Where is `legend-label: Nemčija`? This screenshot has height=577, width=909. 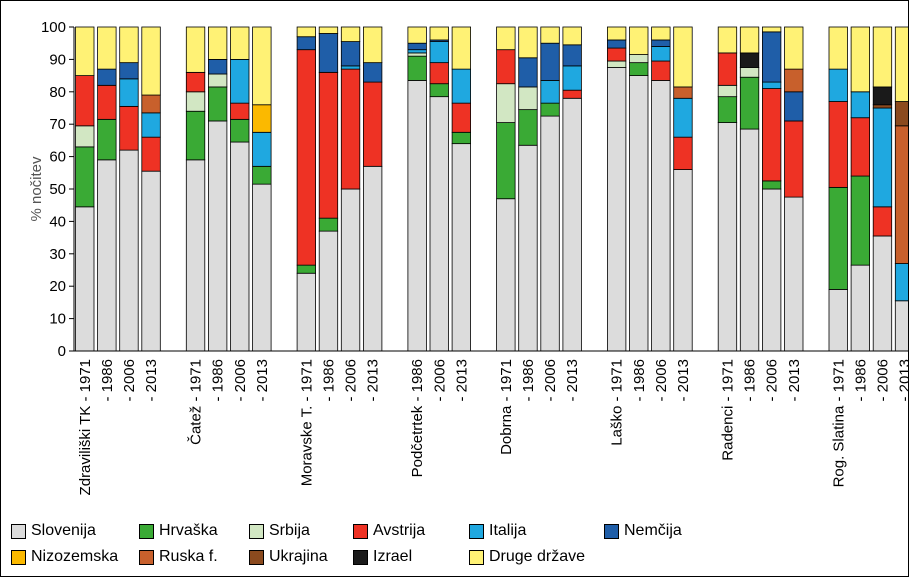
legend-label: Nemčija is located at coordinates (653, 530).